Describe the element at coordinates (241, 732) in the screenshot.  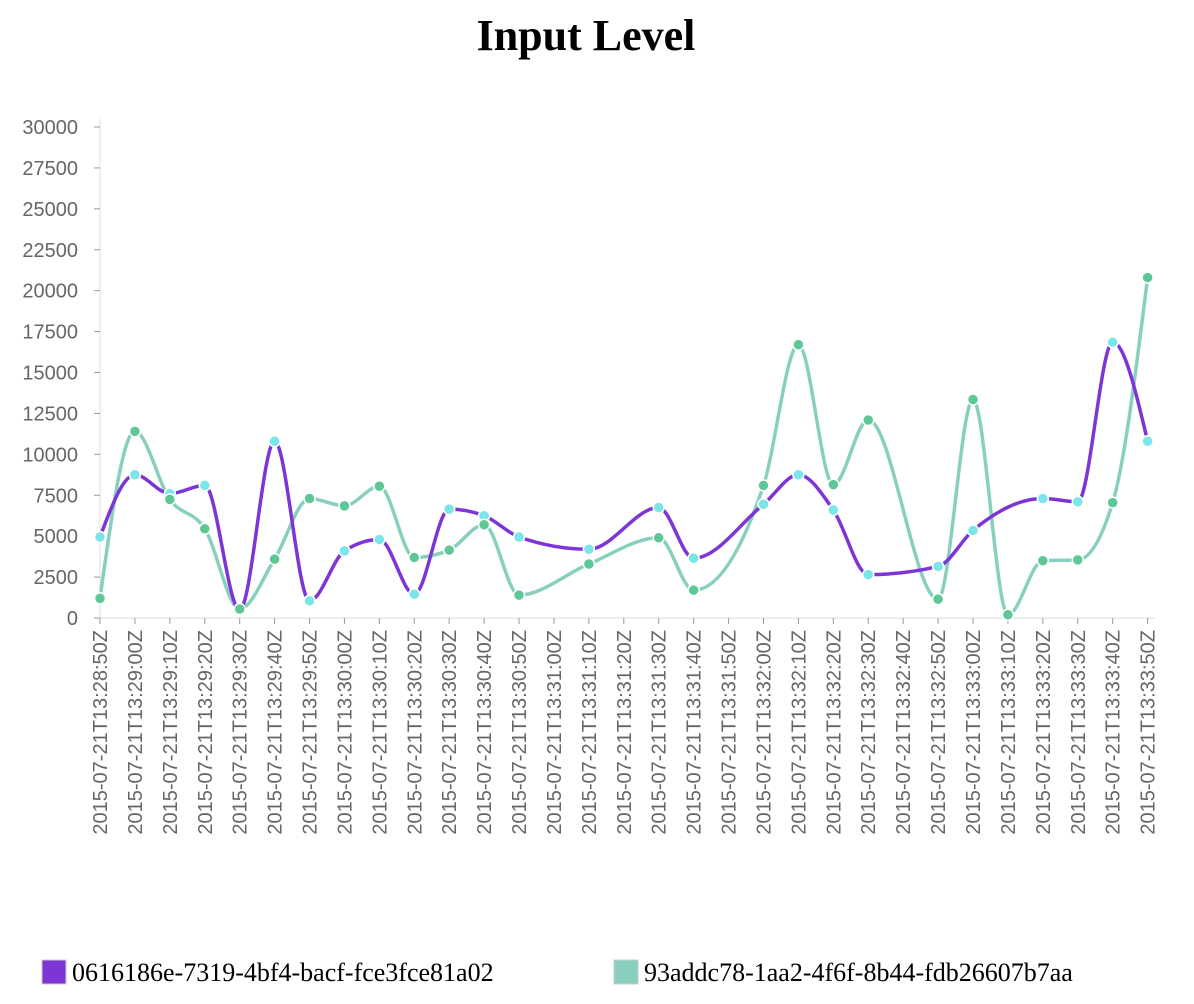
I see `x-tick-label: 2015-07-21T13:29:30Z` at that location.